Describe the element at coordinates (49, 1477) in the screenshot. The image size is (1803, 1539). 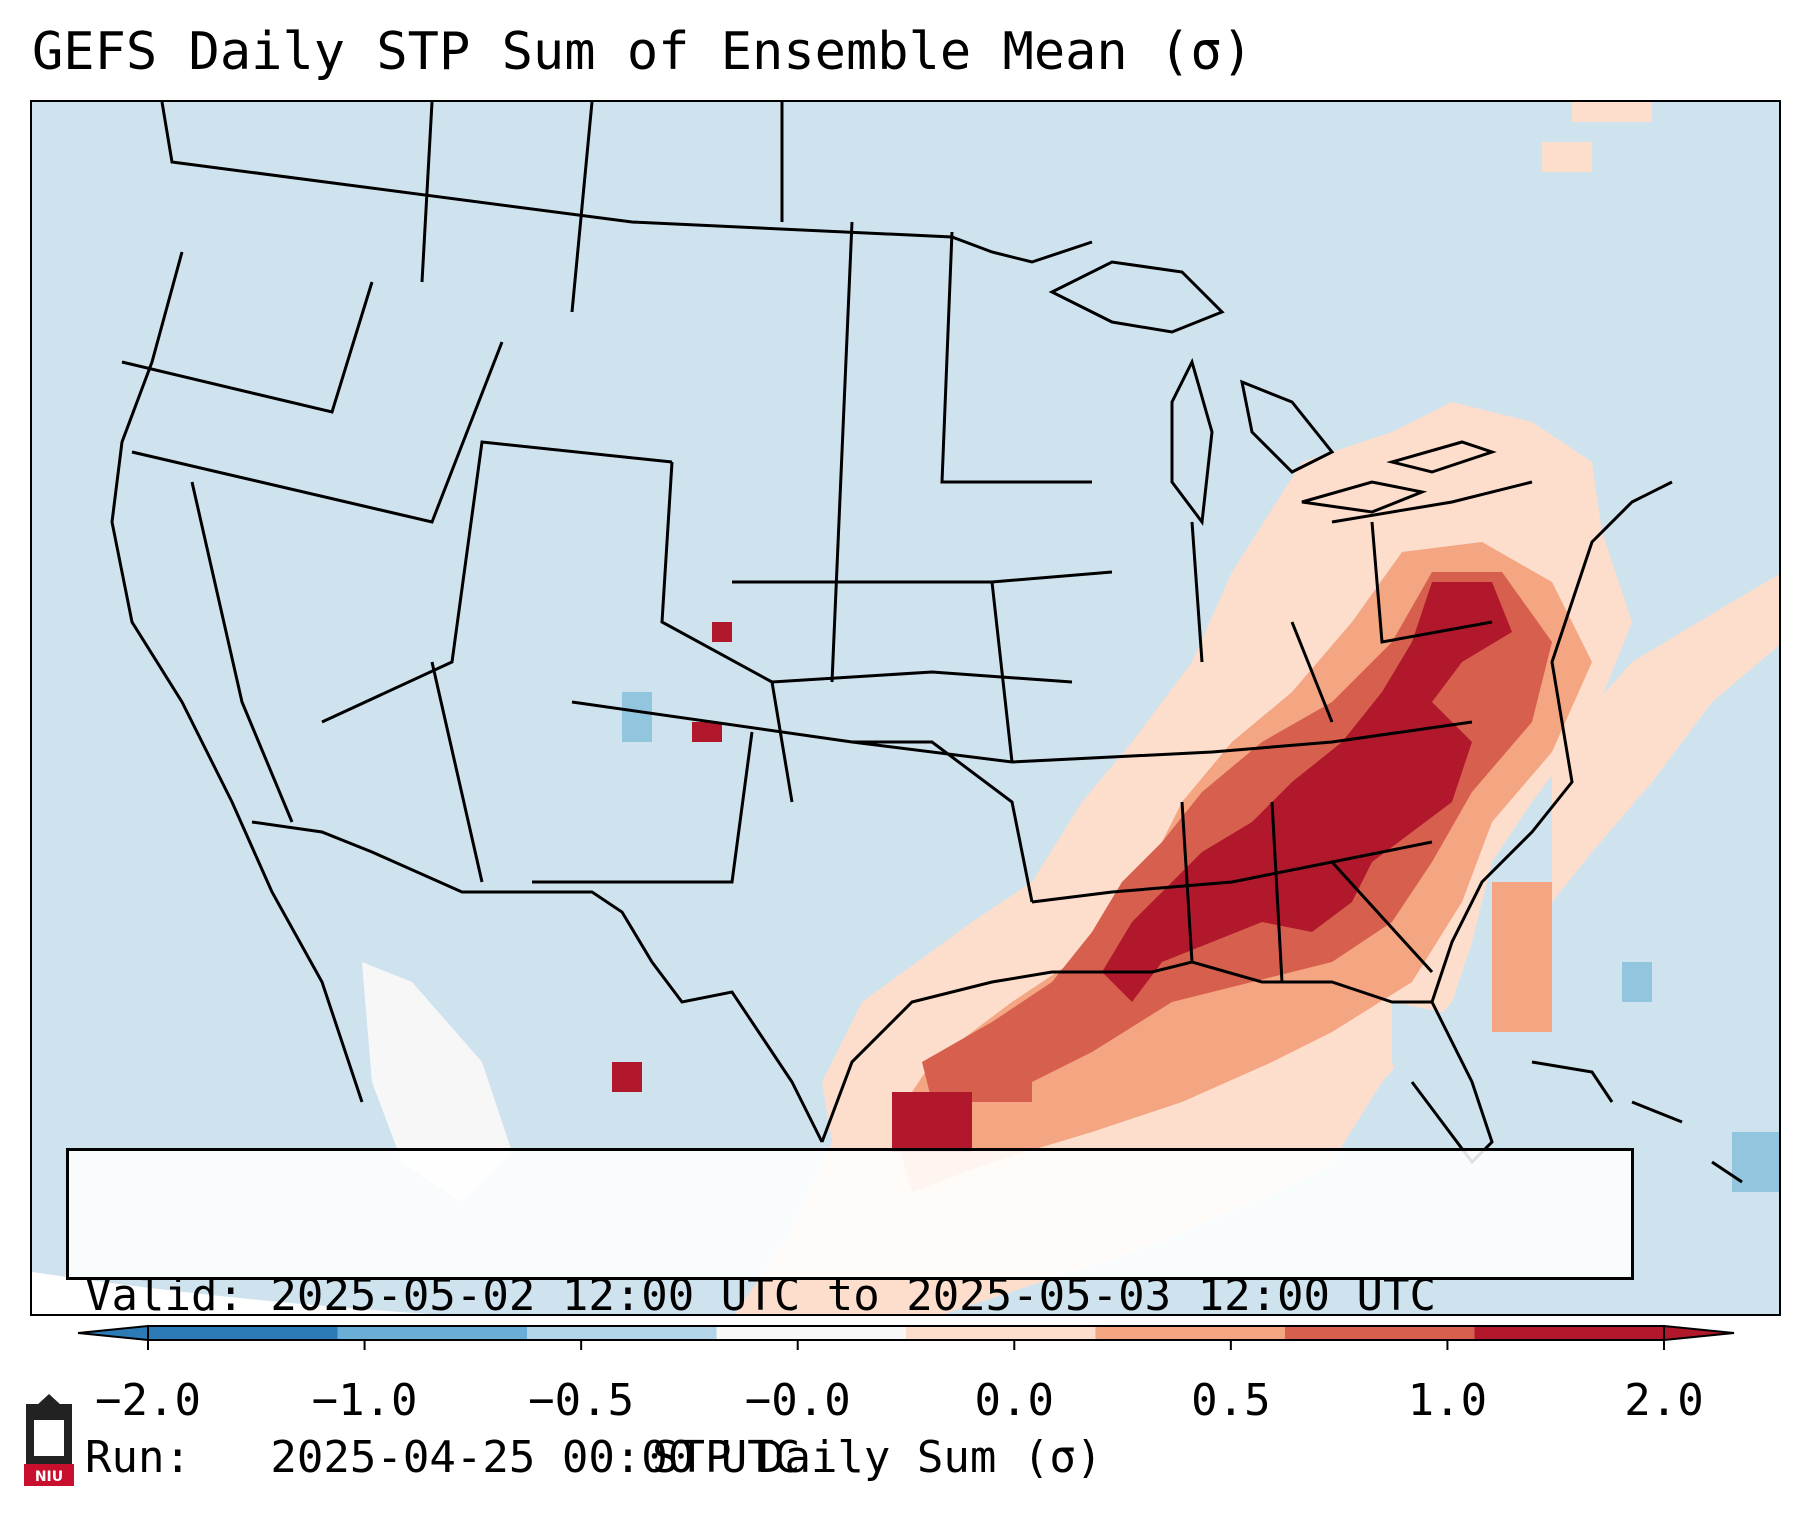
I see `niu-logo-text: NIU` at that location.